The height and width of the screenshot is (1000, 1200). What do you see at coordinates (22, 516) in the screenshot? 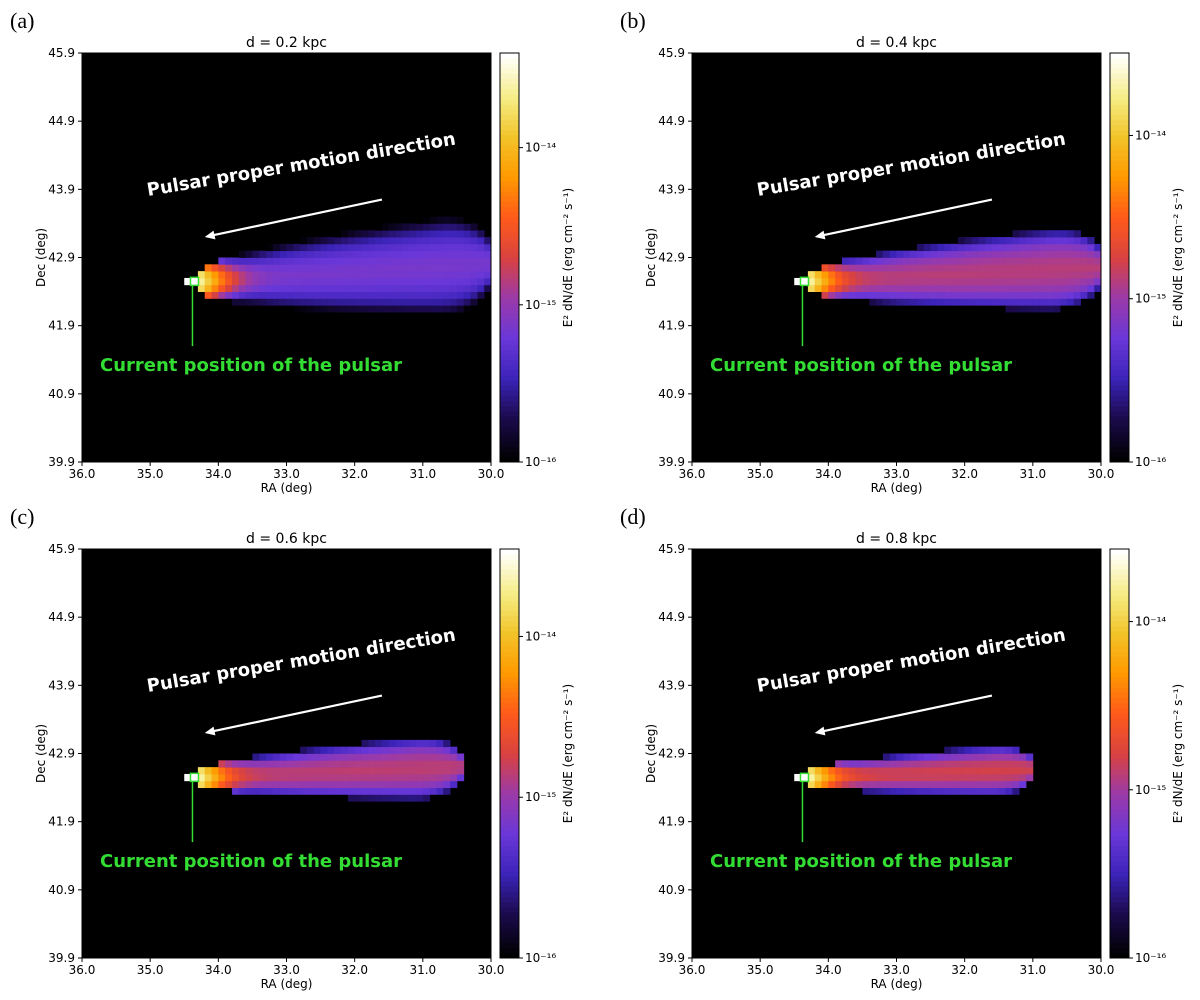
I see `panel-label: (c)` at bounding box center [22, 516].